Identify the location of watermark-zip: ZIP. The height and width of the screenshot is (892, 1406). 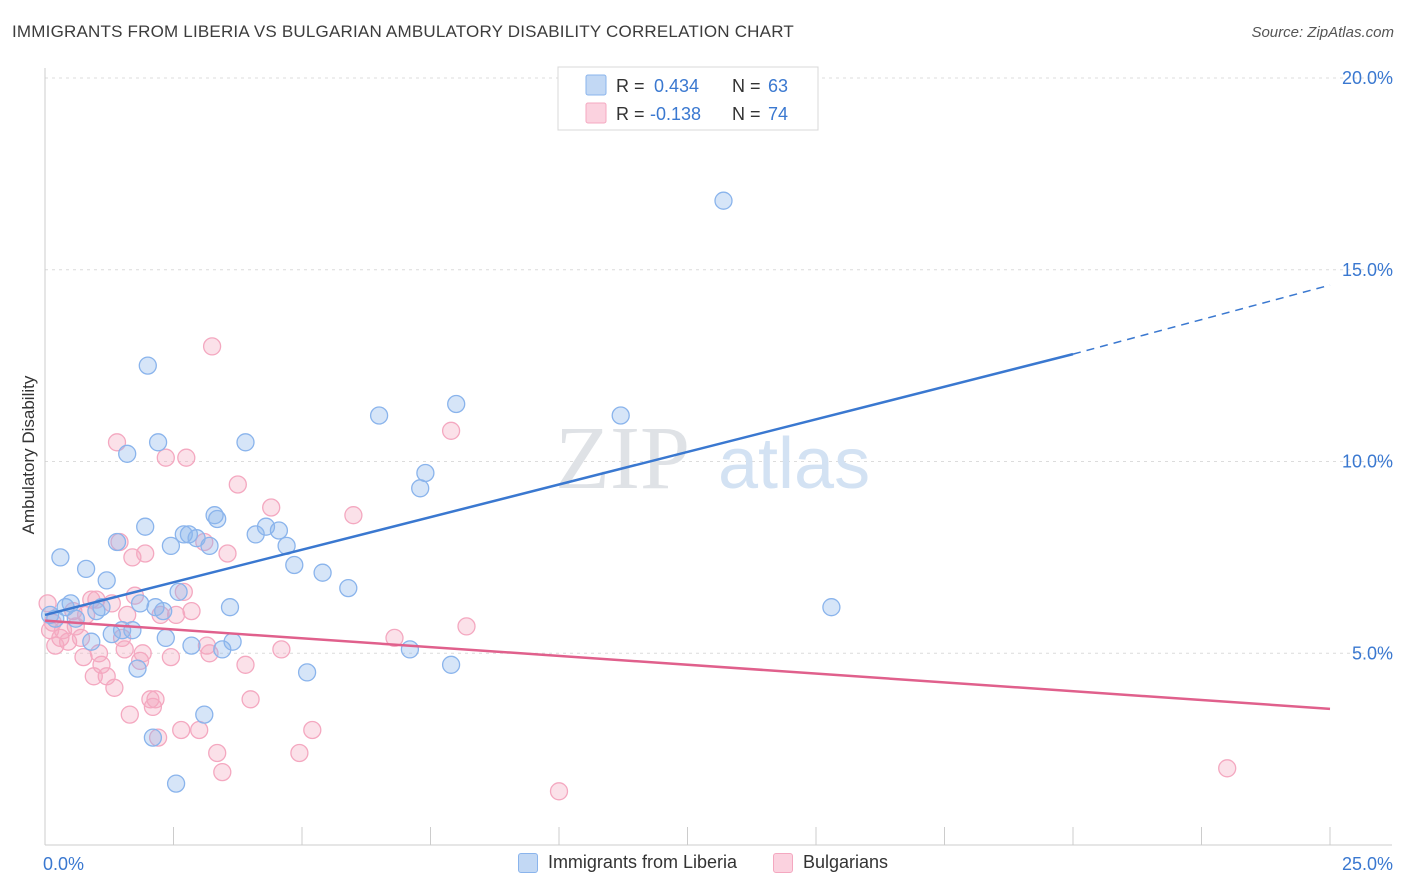
(622, 458).